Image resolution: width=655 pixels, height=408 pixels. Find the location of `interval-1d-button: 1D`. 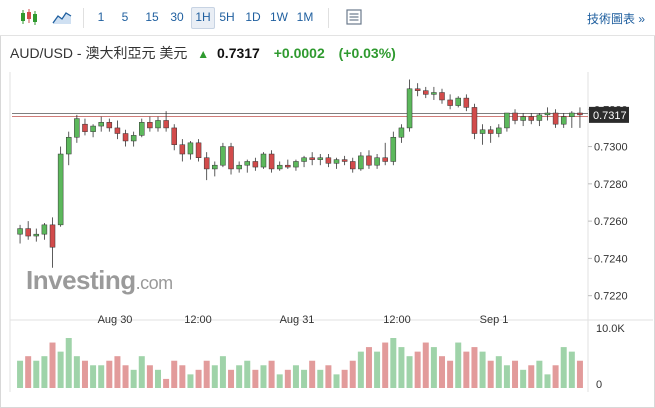

interval-1d-button: 1D is located at coordinates (253, 17).